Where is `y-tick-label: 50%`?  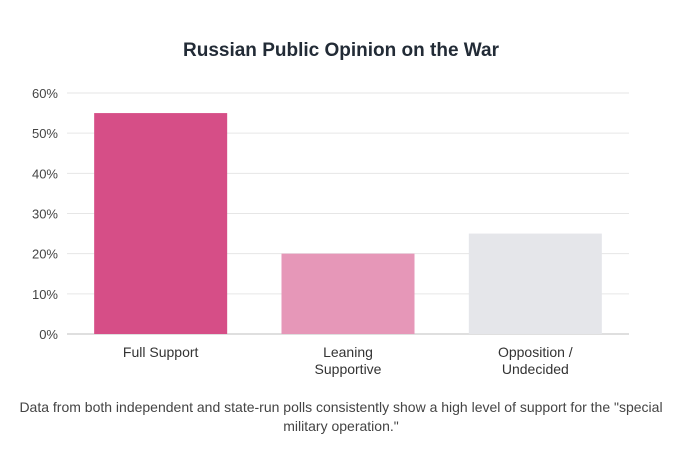
y-tick-label: 50% is located at coordinates (45, 133).